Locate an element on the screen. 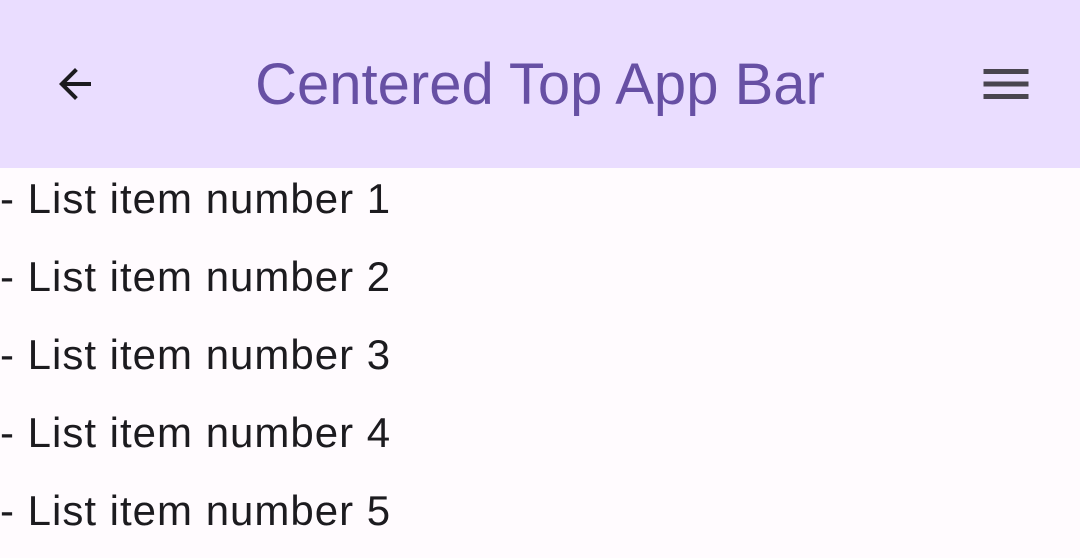 The height and width of the screenshot is (558, 1080). back-button is located at coordinates (75, 84).